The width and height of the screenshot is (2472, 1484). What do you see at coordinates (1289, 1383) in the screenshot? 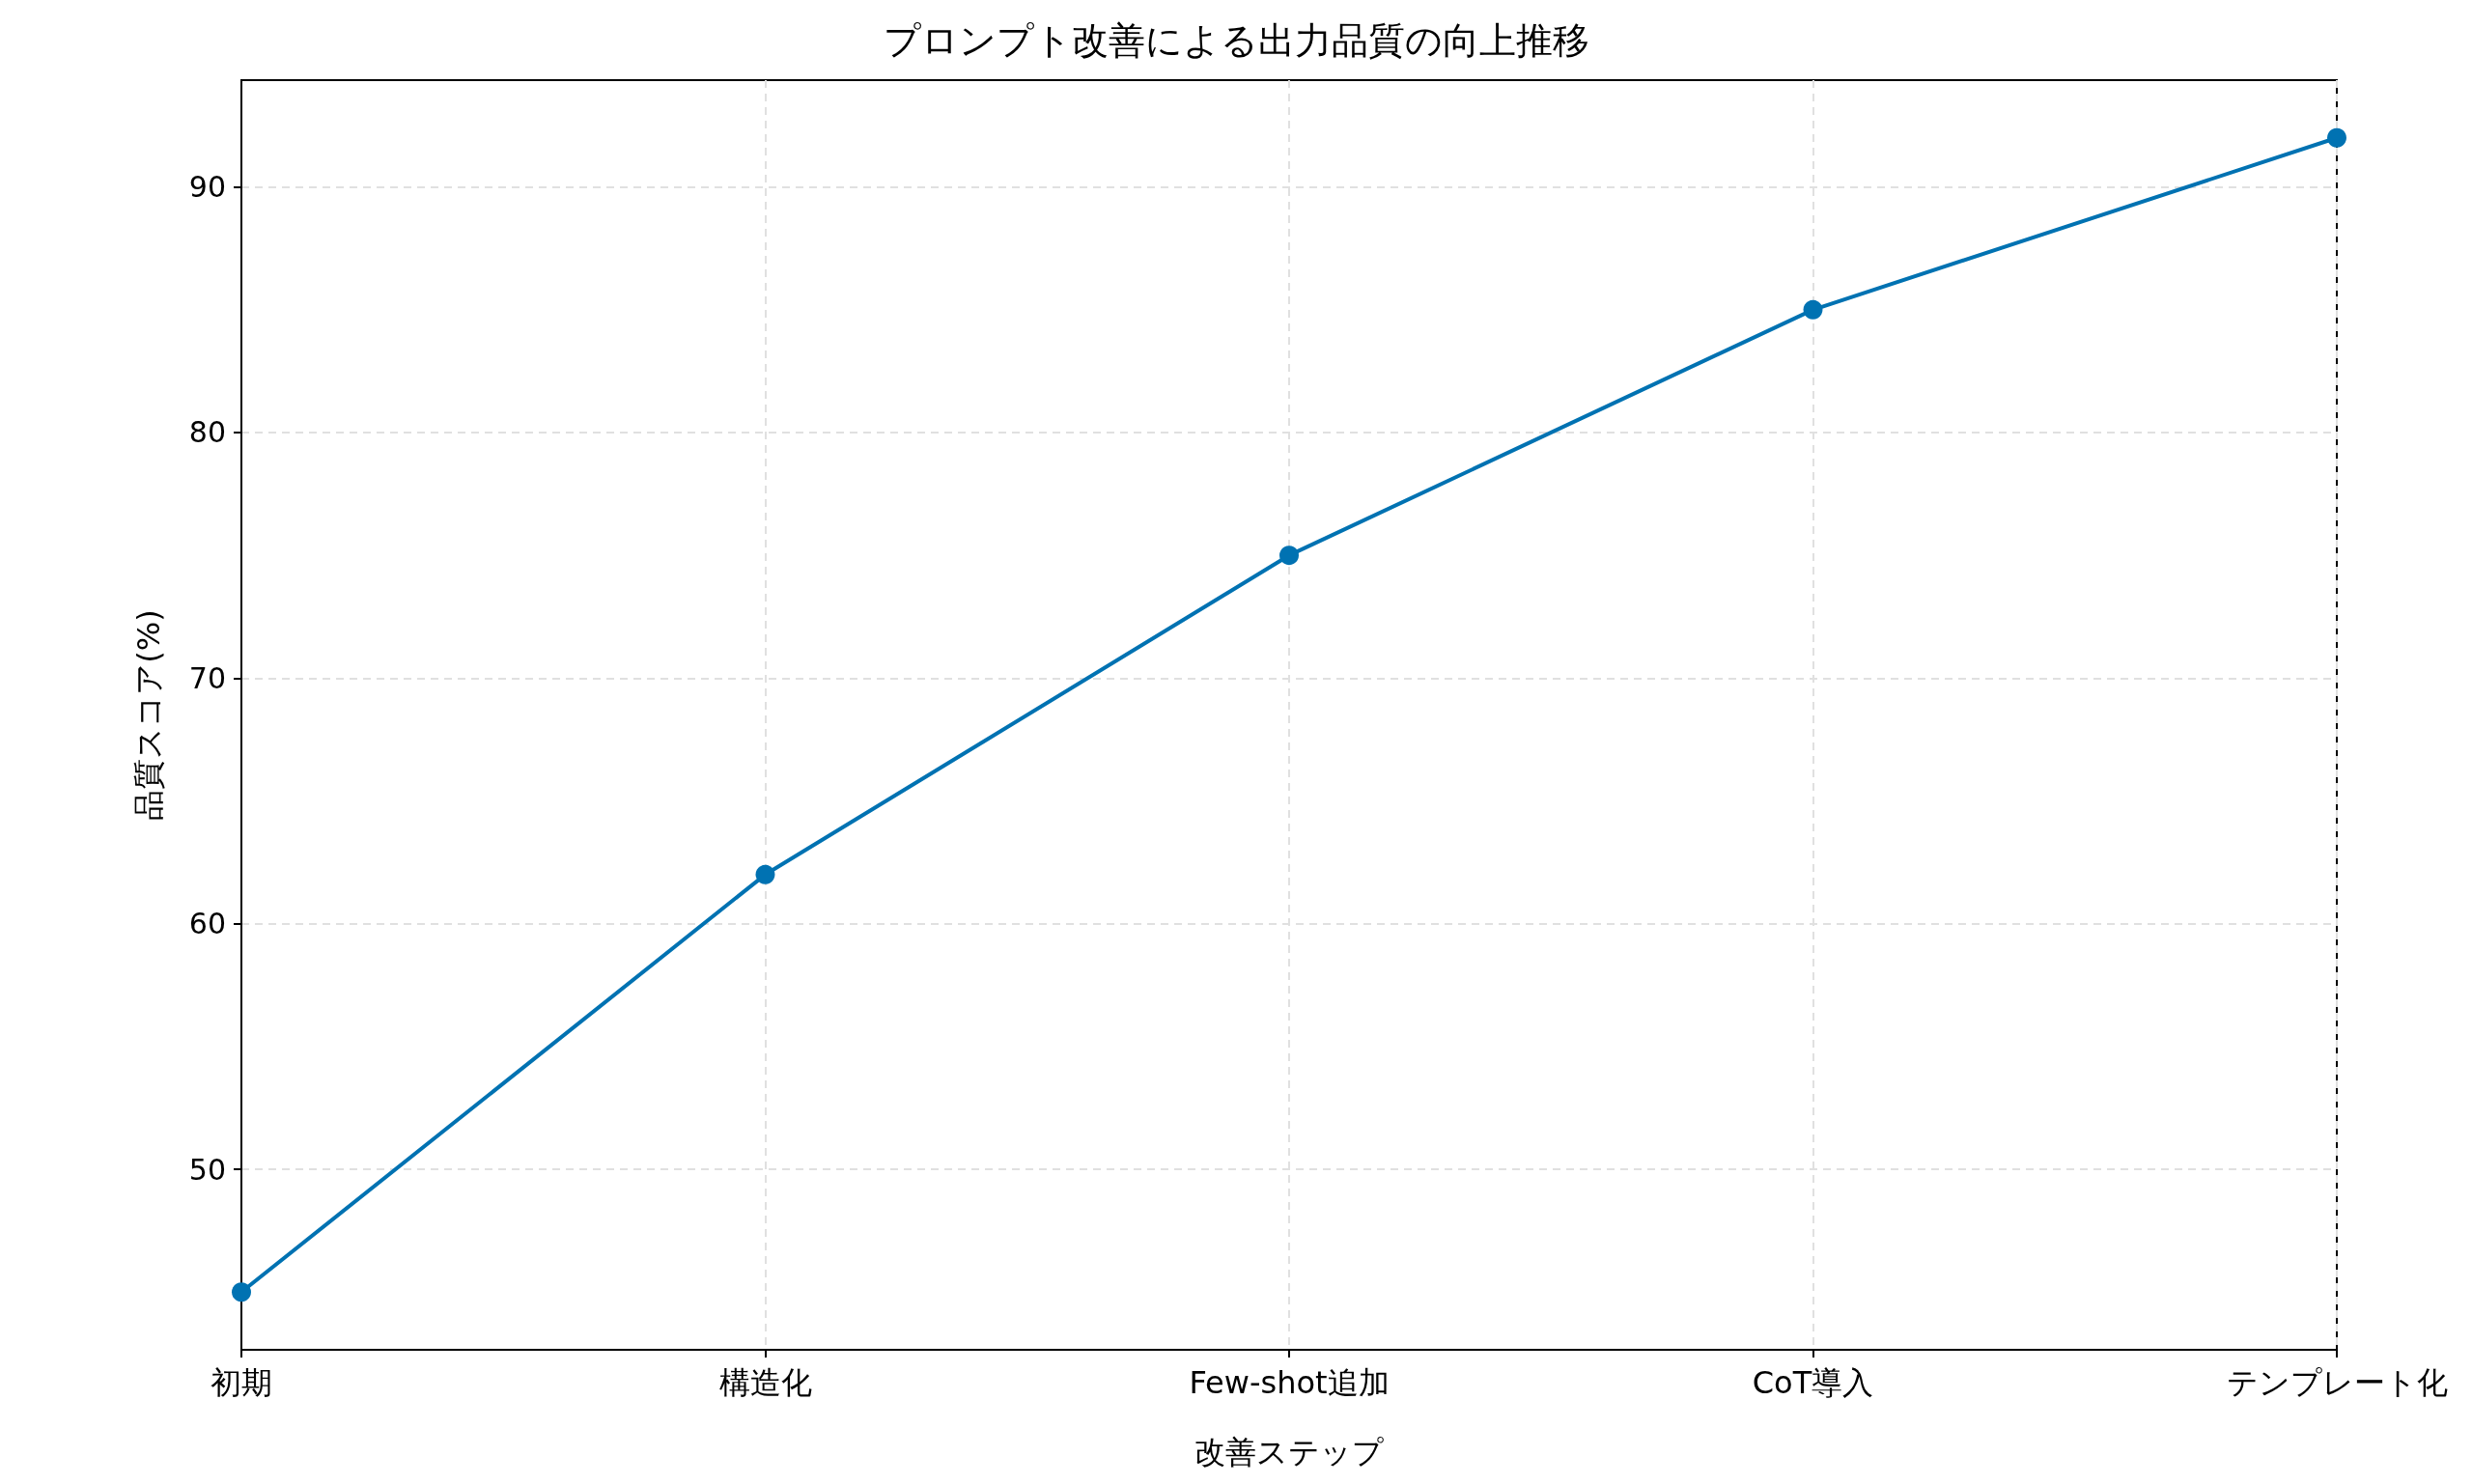
I see `x-tick-label: Few-shot追加` at bounding box center [1289, 1383].